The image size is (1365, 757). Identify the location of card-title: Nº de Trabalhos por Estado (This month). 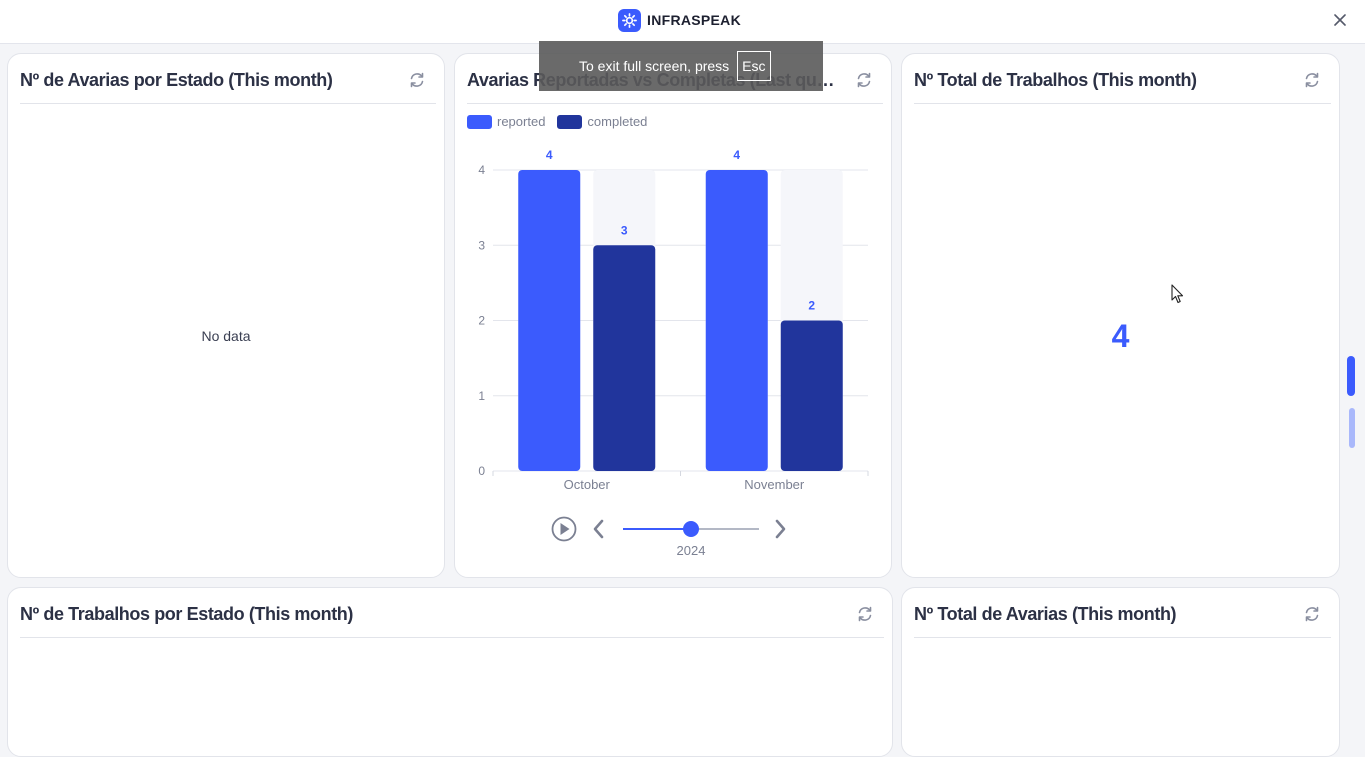
(186, 614).